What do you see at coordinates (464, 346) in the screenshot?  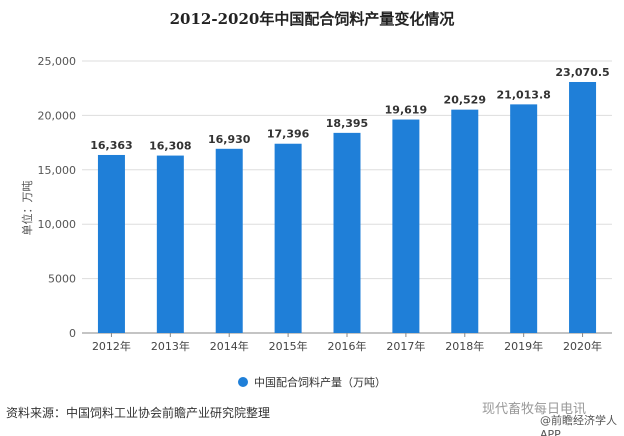 I see `x-tick-label: 2018年` at bounding box center [464, 346].